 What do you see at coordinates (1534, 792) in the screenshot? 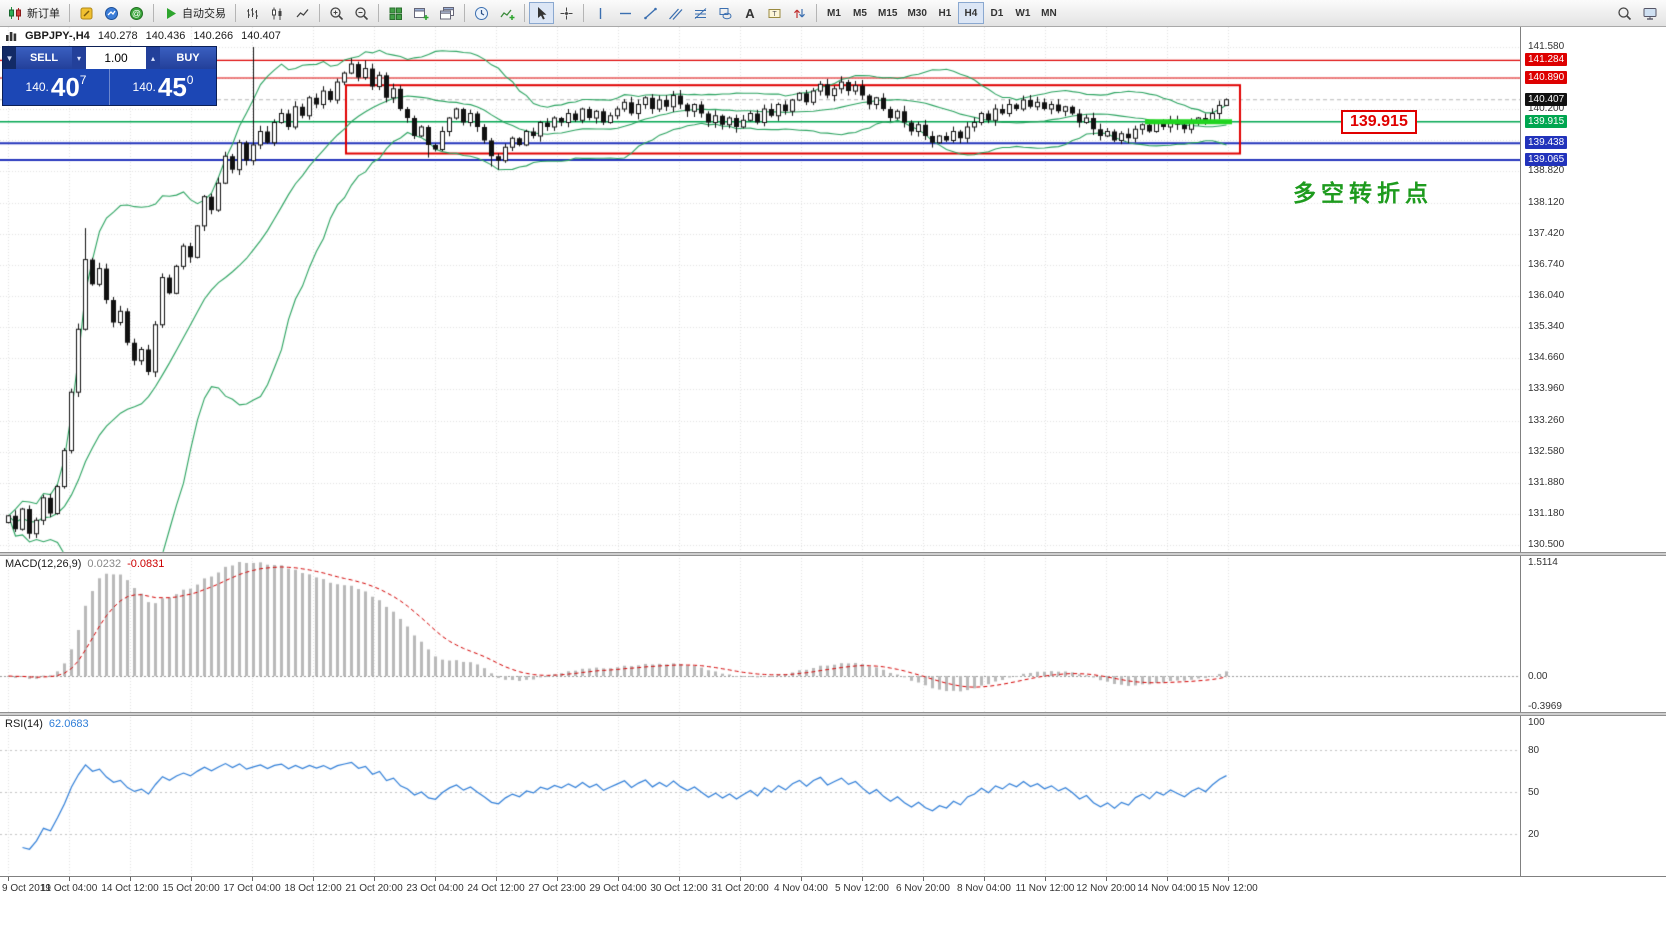
I see `rsi-axis-label: 50` at bounding box center [1534, 792].